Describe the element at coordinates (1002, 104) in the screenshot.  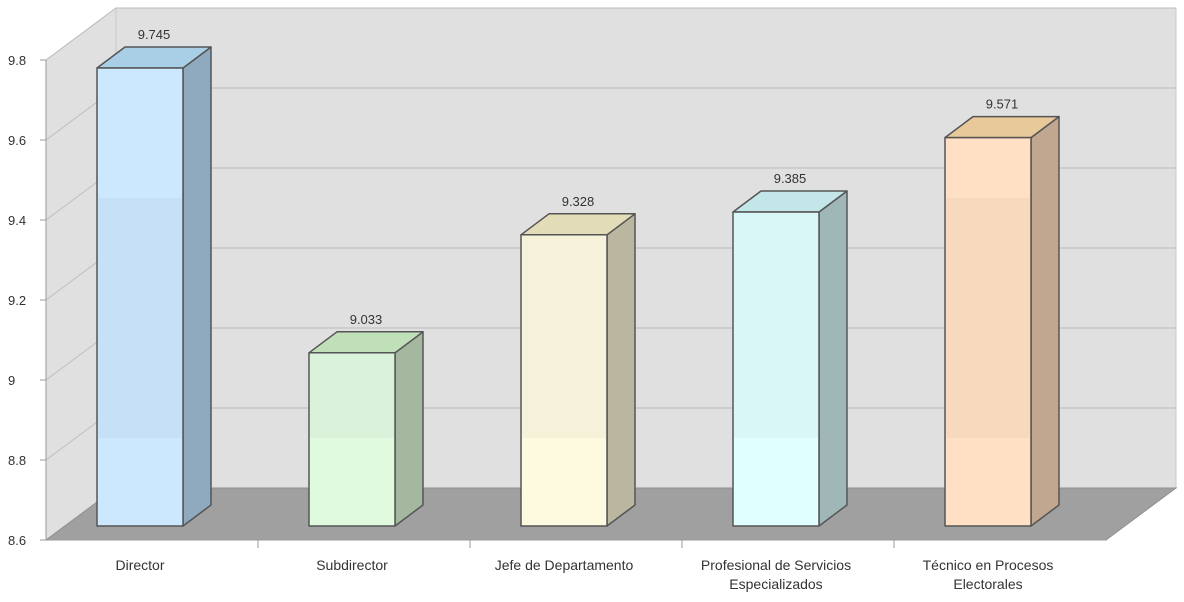
I see `data-label: 9.571` at that location.